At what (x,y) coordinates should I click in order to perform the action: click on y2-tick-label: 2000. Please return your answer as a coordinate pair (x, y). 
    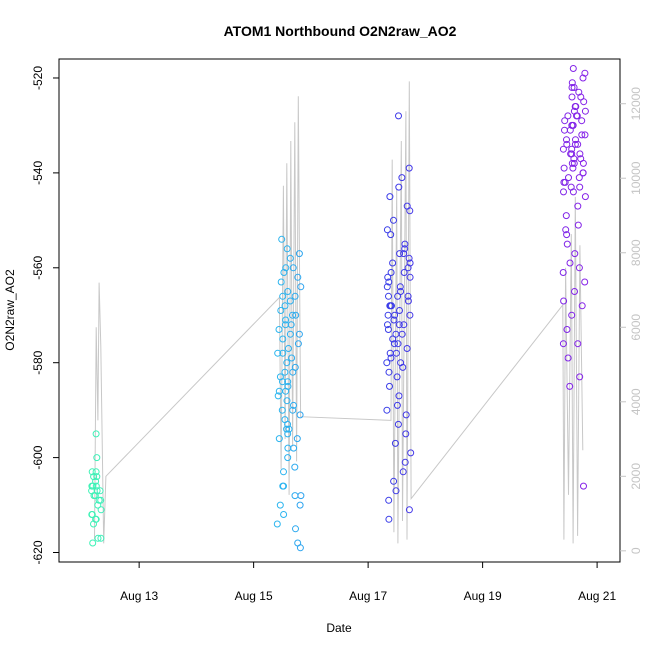
    Looking at the image, I should click on (636, 476).